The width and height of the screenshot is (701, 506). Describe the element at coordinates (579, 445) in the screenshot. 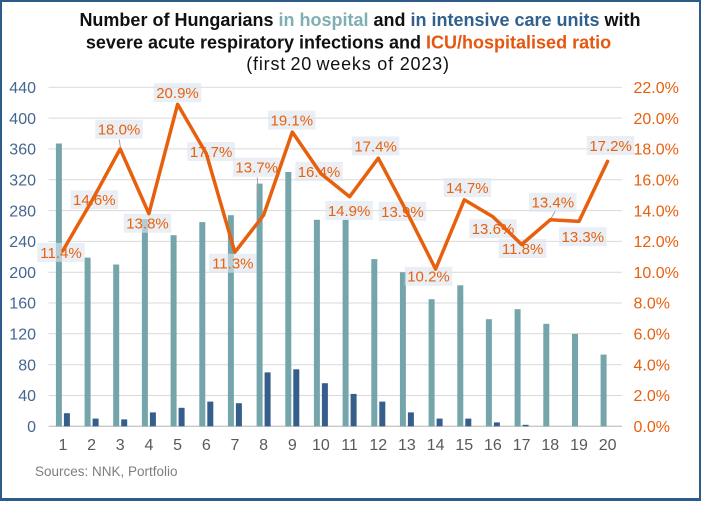

I see `svg-text: 19` at that location.